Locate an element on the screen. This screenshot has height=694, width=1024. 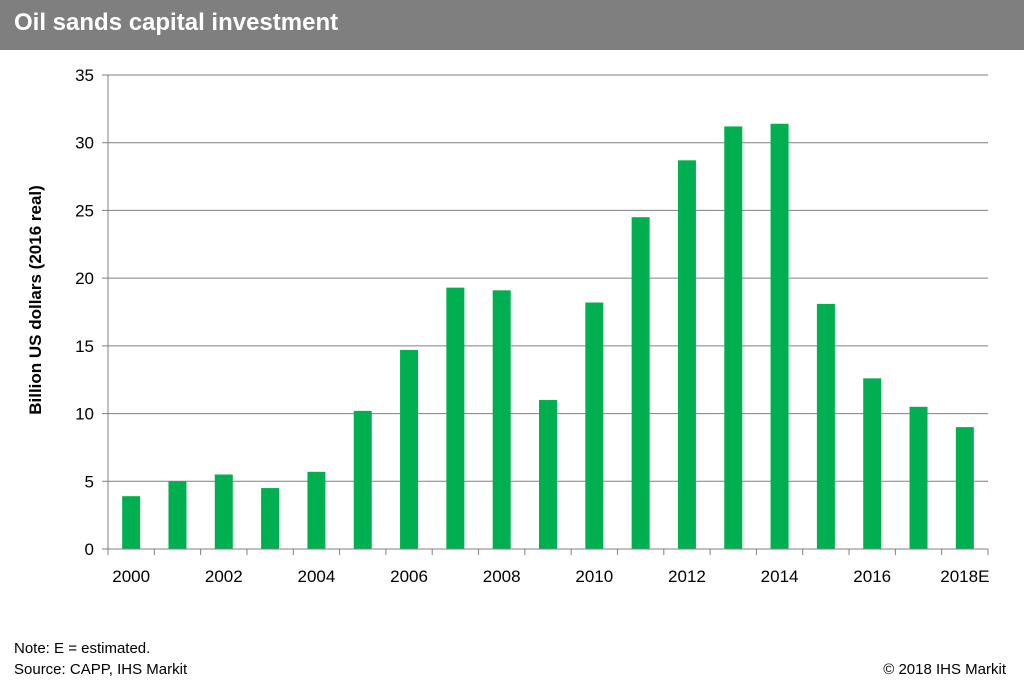
bar-2014 is located at coordinates (779, 336).